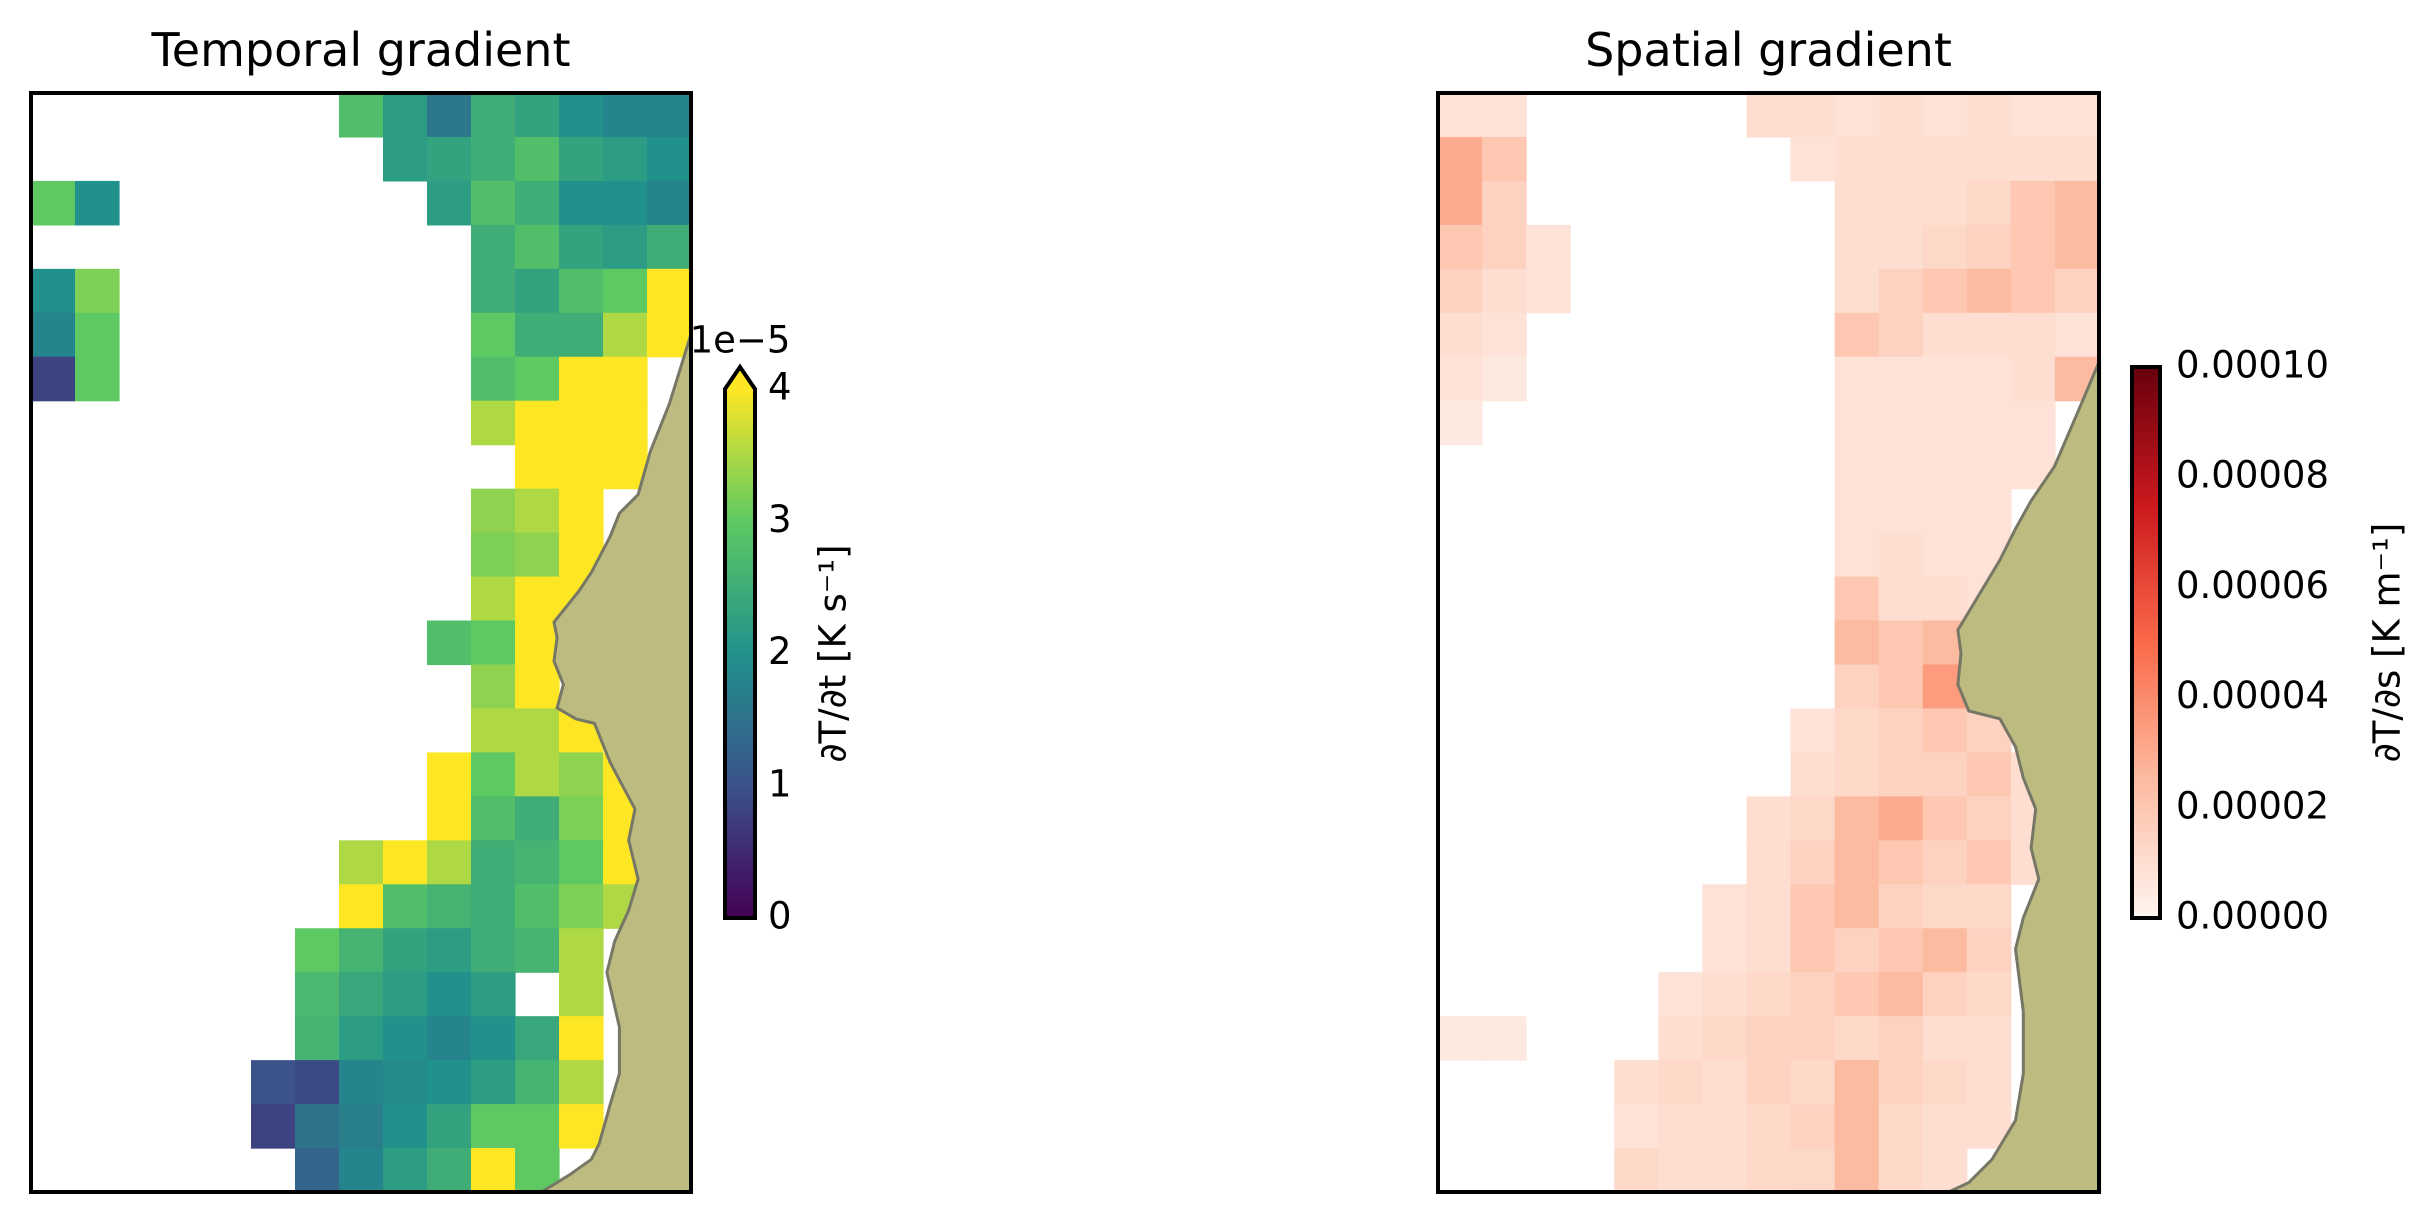 This screenshot has width=2427, height=1217. Describe the element at coordinates (614, 763) in the screenshot. I see `land` at that location.